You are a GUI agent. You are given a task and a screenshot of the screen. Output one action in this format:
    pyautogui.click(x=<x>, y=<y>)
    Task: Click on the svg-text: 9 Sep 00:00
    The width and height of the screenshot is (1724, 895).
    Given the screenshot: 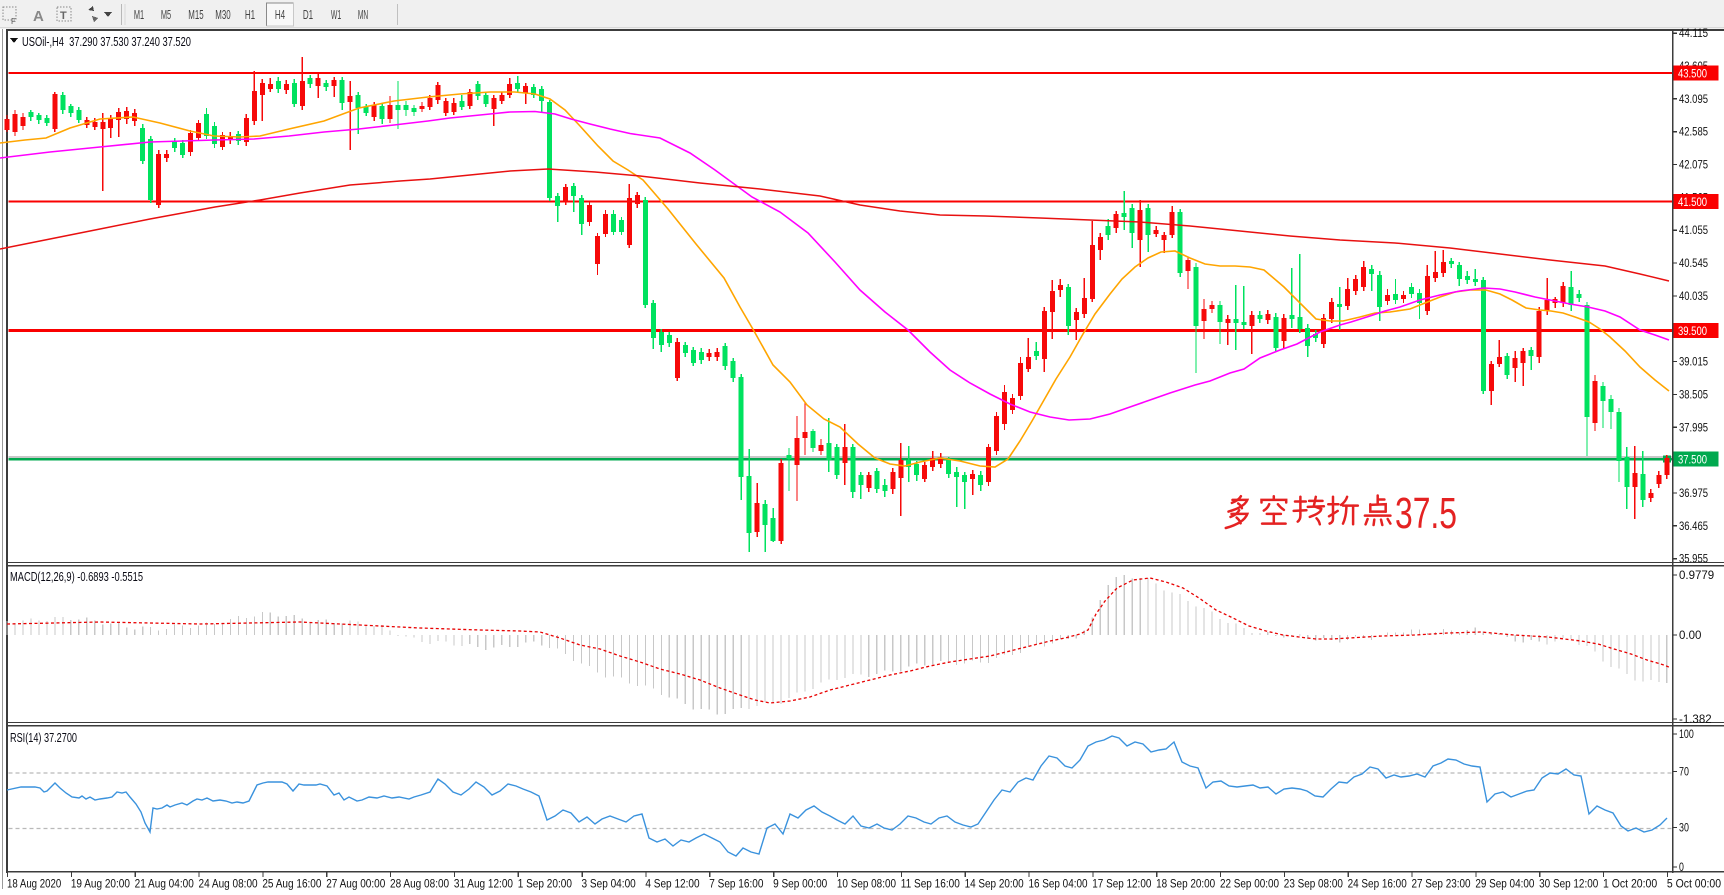 What is the action you would take?
    pyautogui.click(x=800, y=884)
    